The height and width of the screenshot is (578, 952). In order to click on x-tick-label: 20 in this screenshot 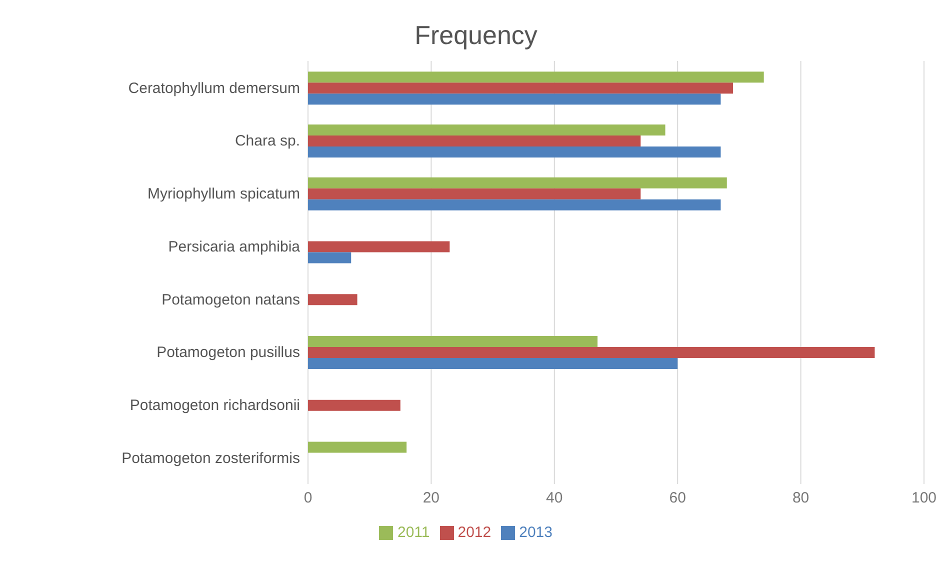, I will do `click(431, 498)`.